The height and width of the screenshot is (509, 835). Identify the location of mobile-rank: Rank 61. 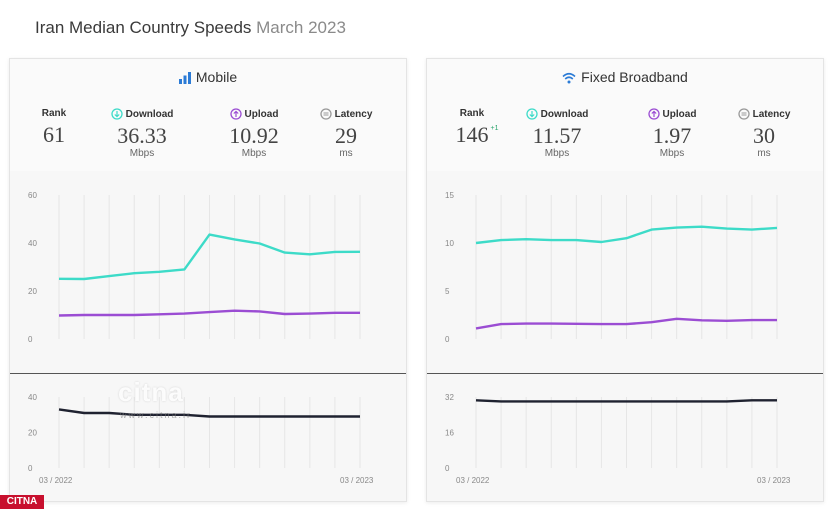
(54, 127).